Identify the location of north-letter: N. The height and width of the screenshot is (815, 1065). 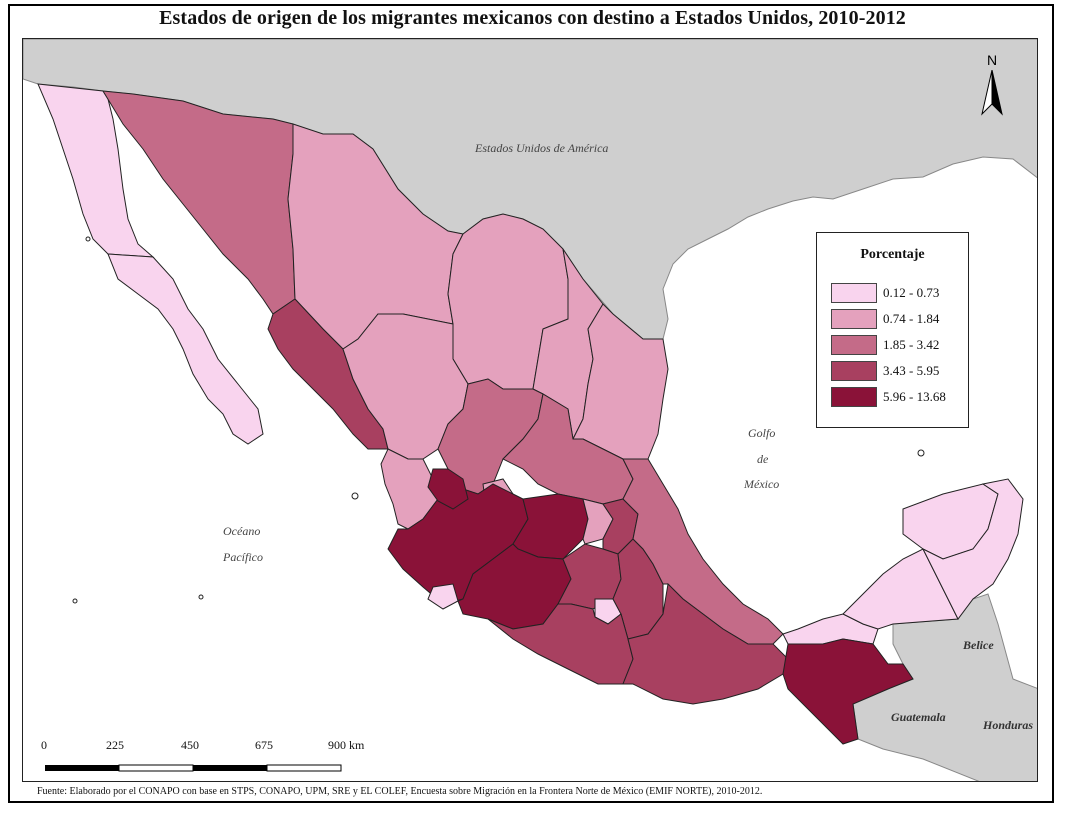
(992, 60).